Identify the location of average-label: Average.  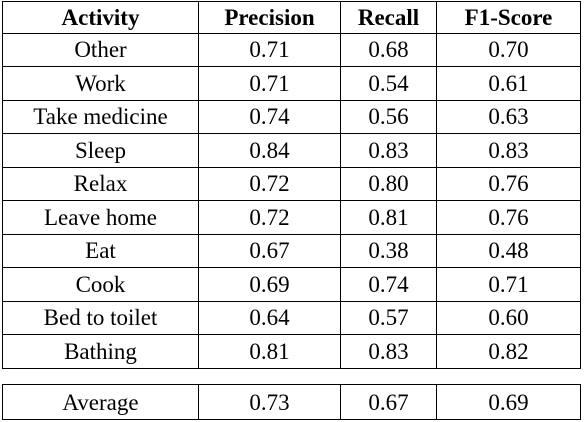
(100, 402).